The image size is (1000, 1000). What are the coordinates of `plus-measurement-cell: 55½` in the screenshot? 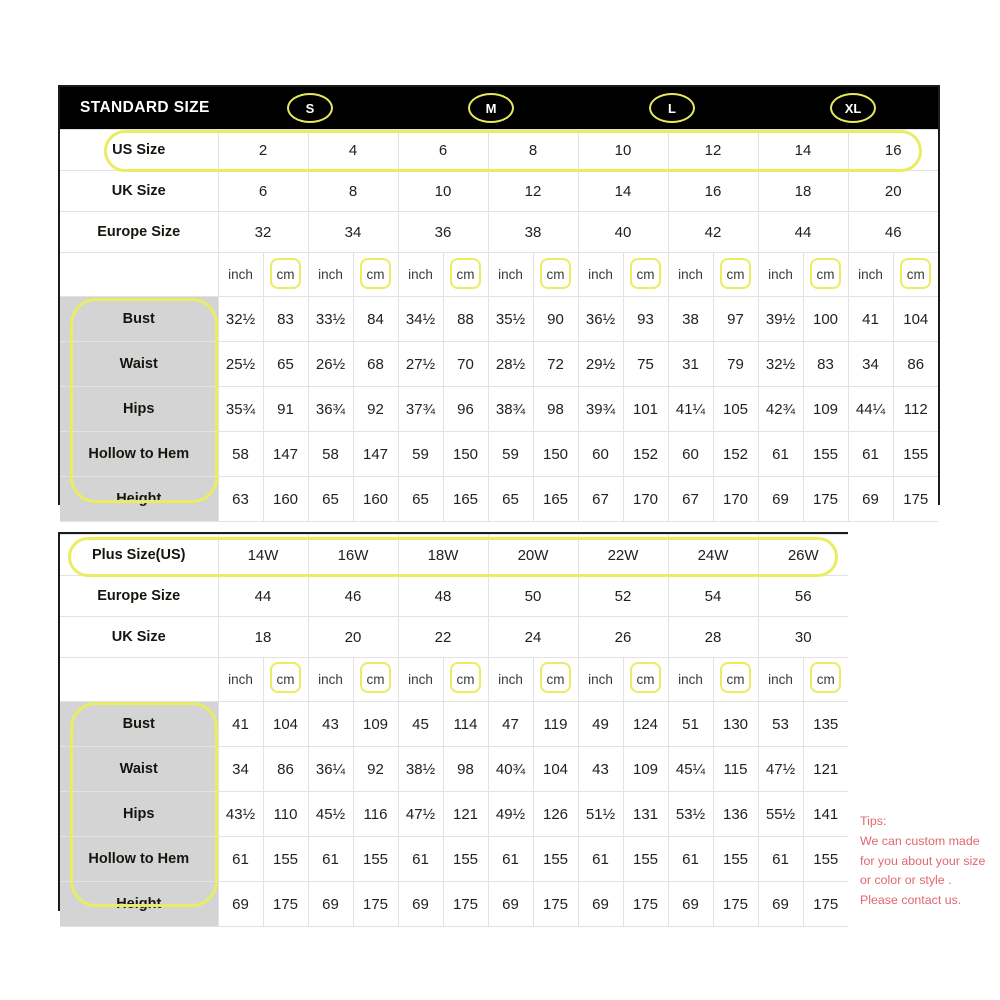 It's located at (780, 814).